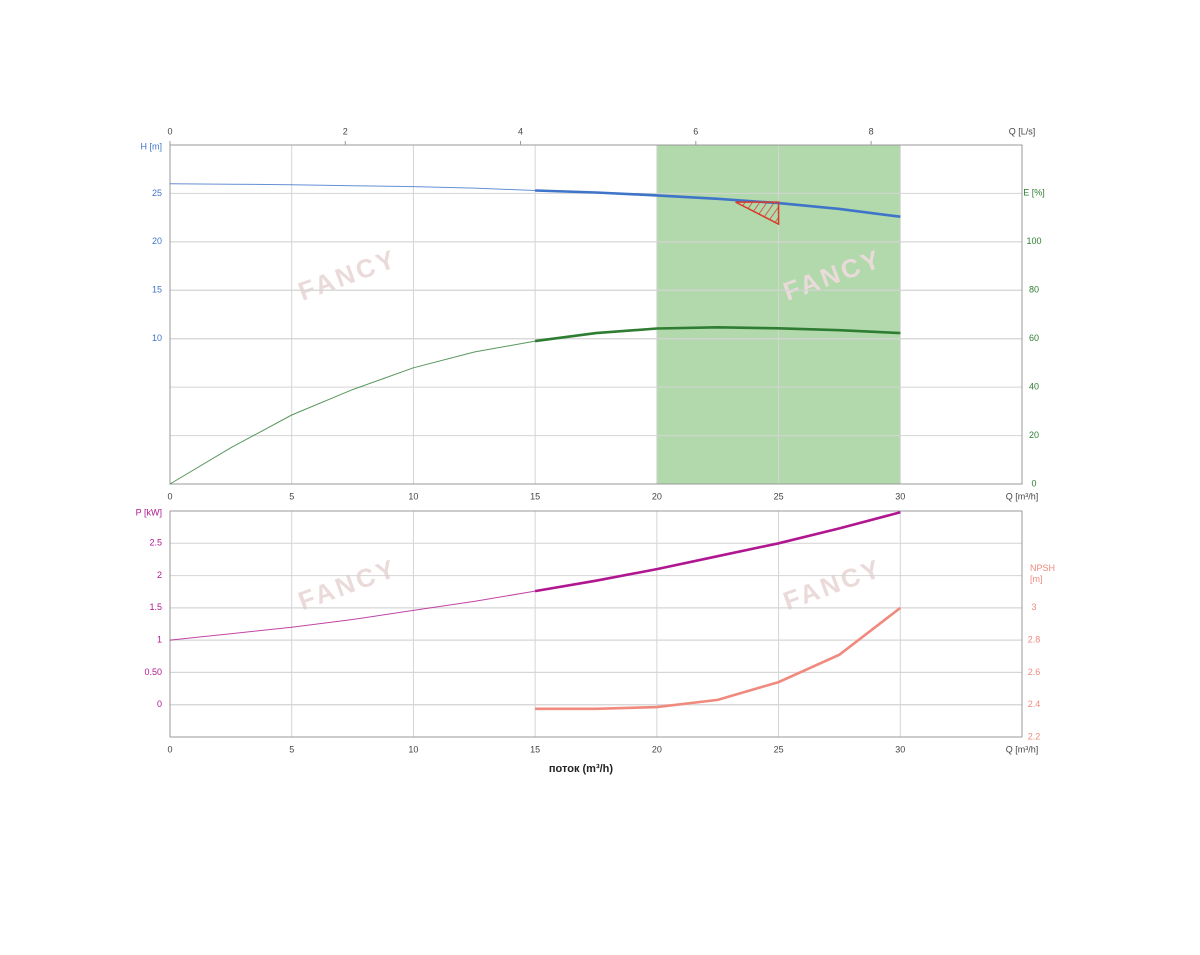 The height and width of the screenshot is (955, 1200). I want to click on y-tick-label: 15, so click(157, 290).